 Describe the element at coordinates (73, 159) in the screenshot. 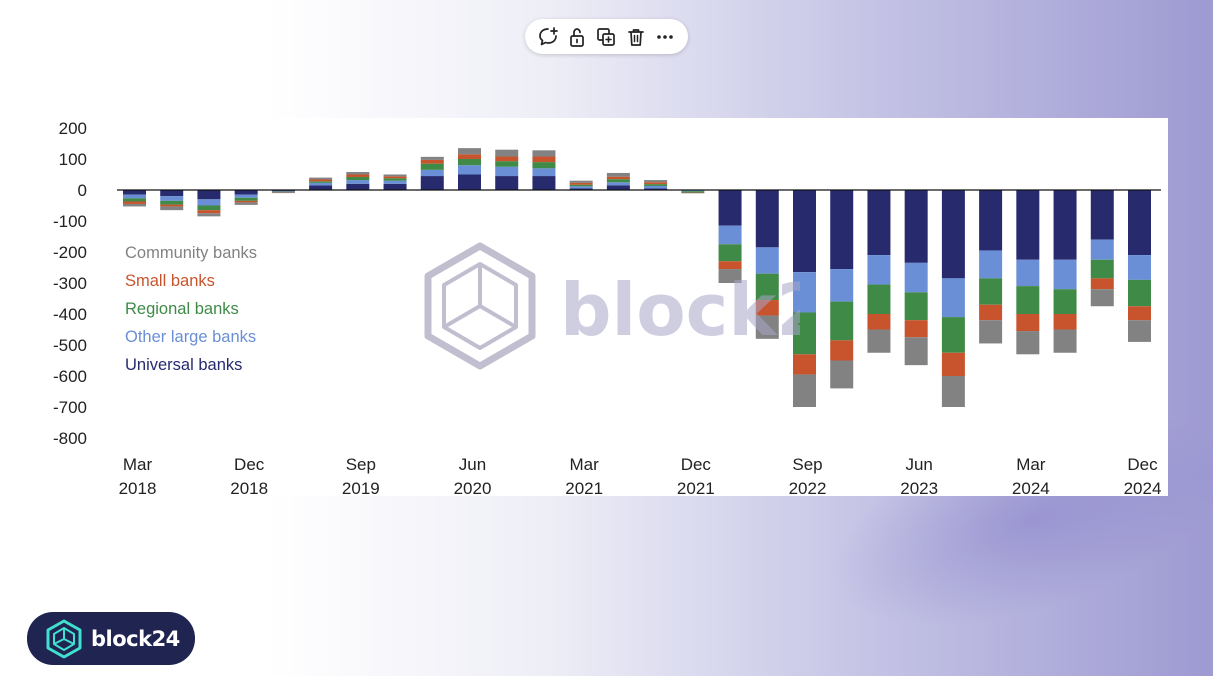

I see `y-tick-label: 100` at that location.